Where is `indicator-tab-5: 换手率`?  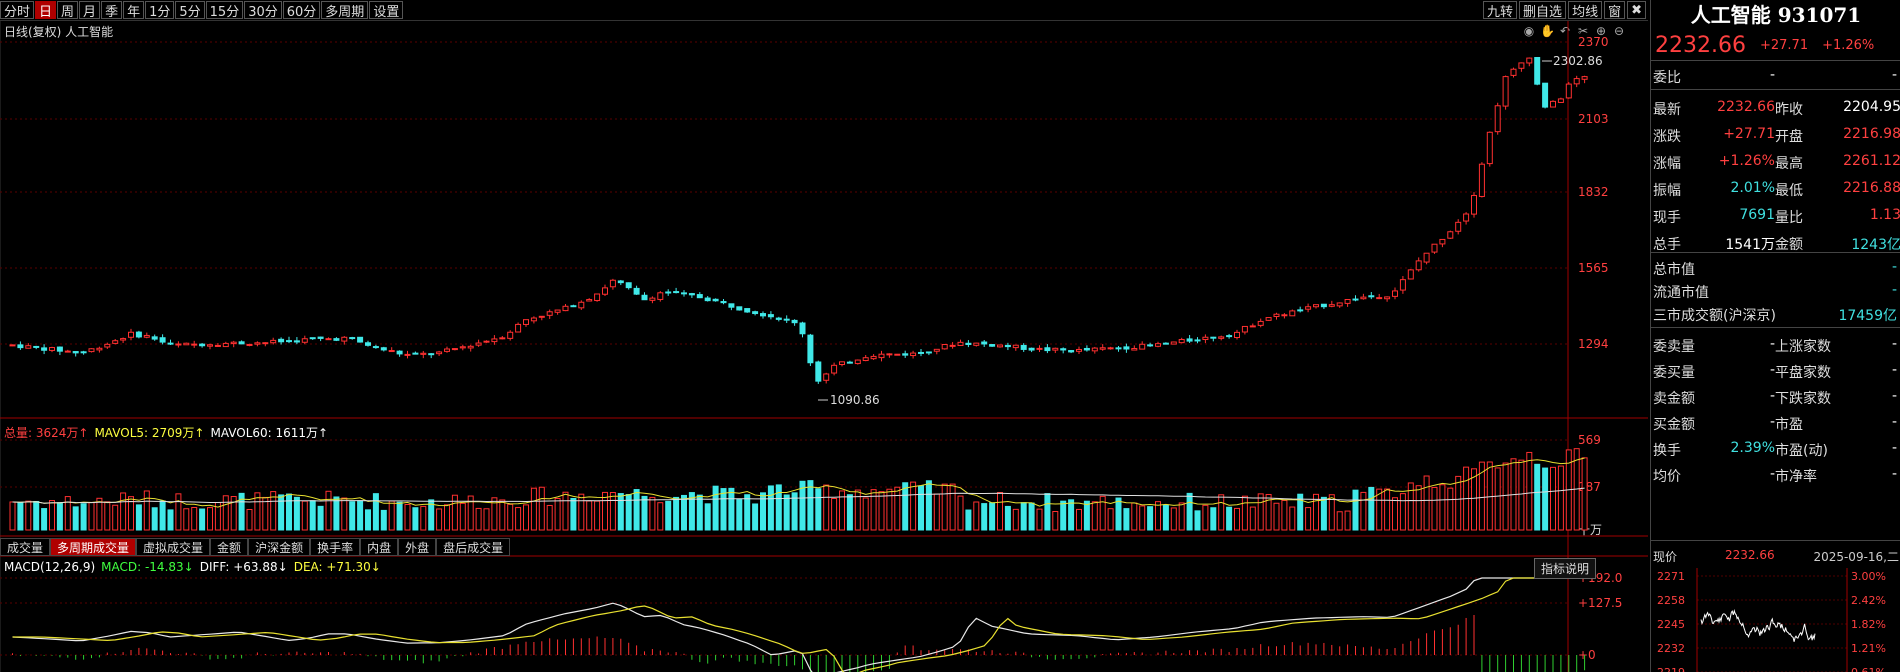
indicator-tab-5: 换手率 is located at coordinates (335, 547).